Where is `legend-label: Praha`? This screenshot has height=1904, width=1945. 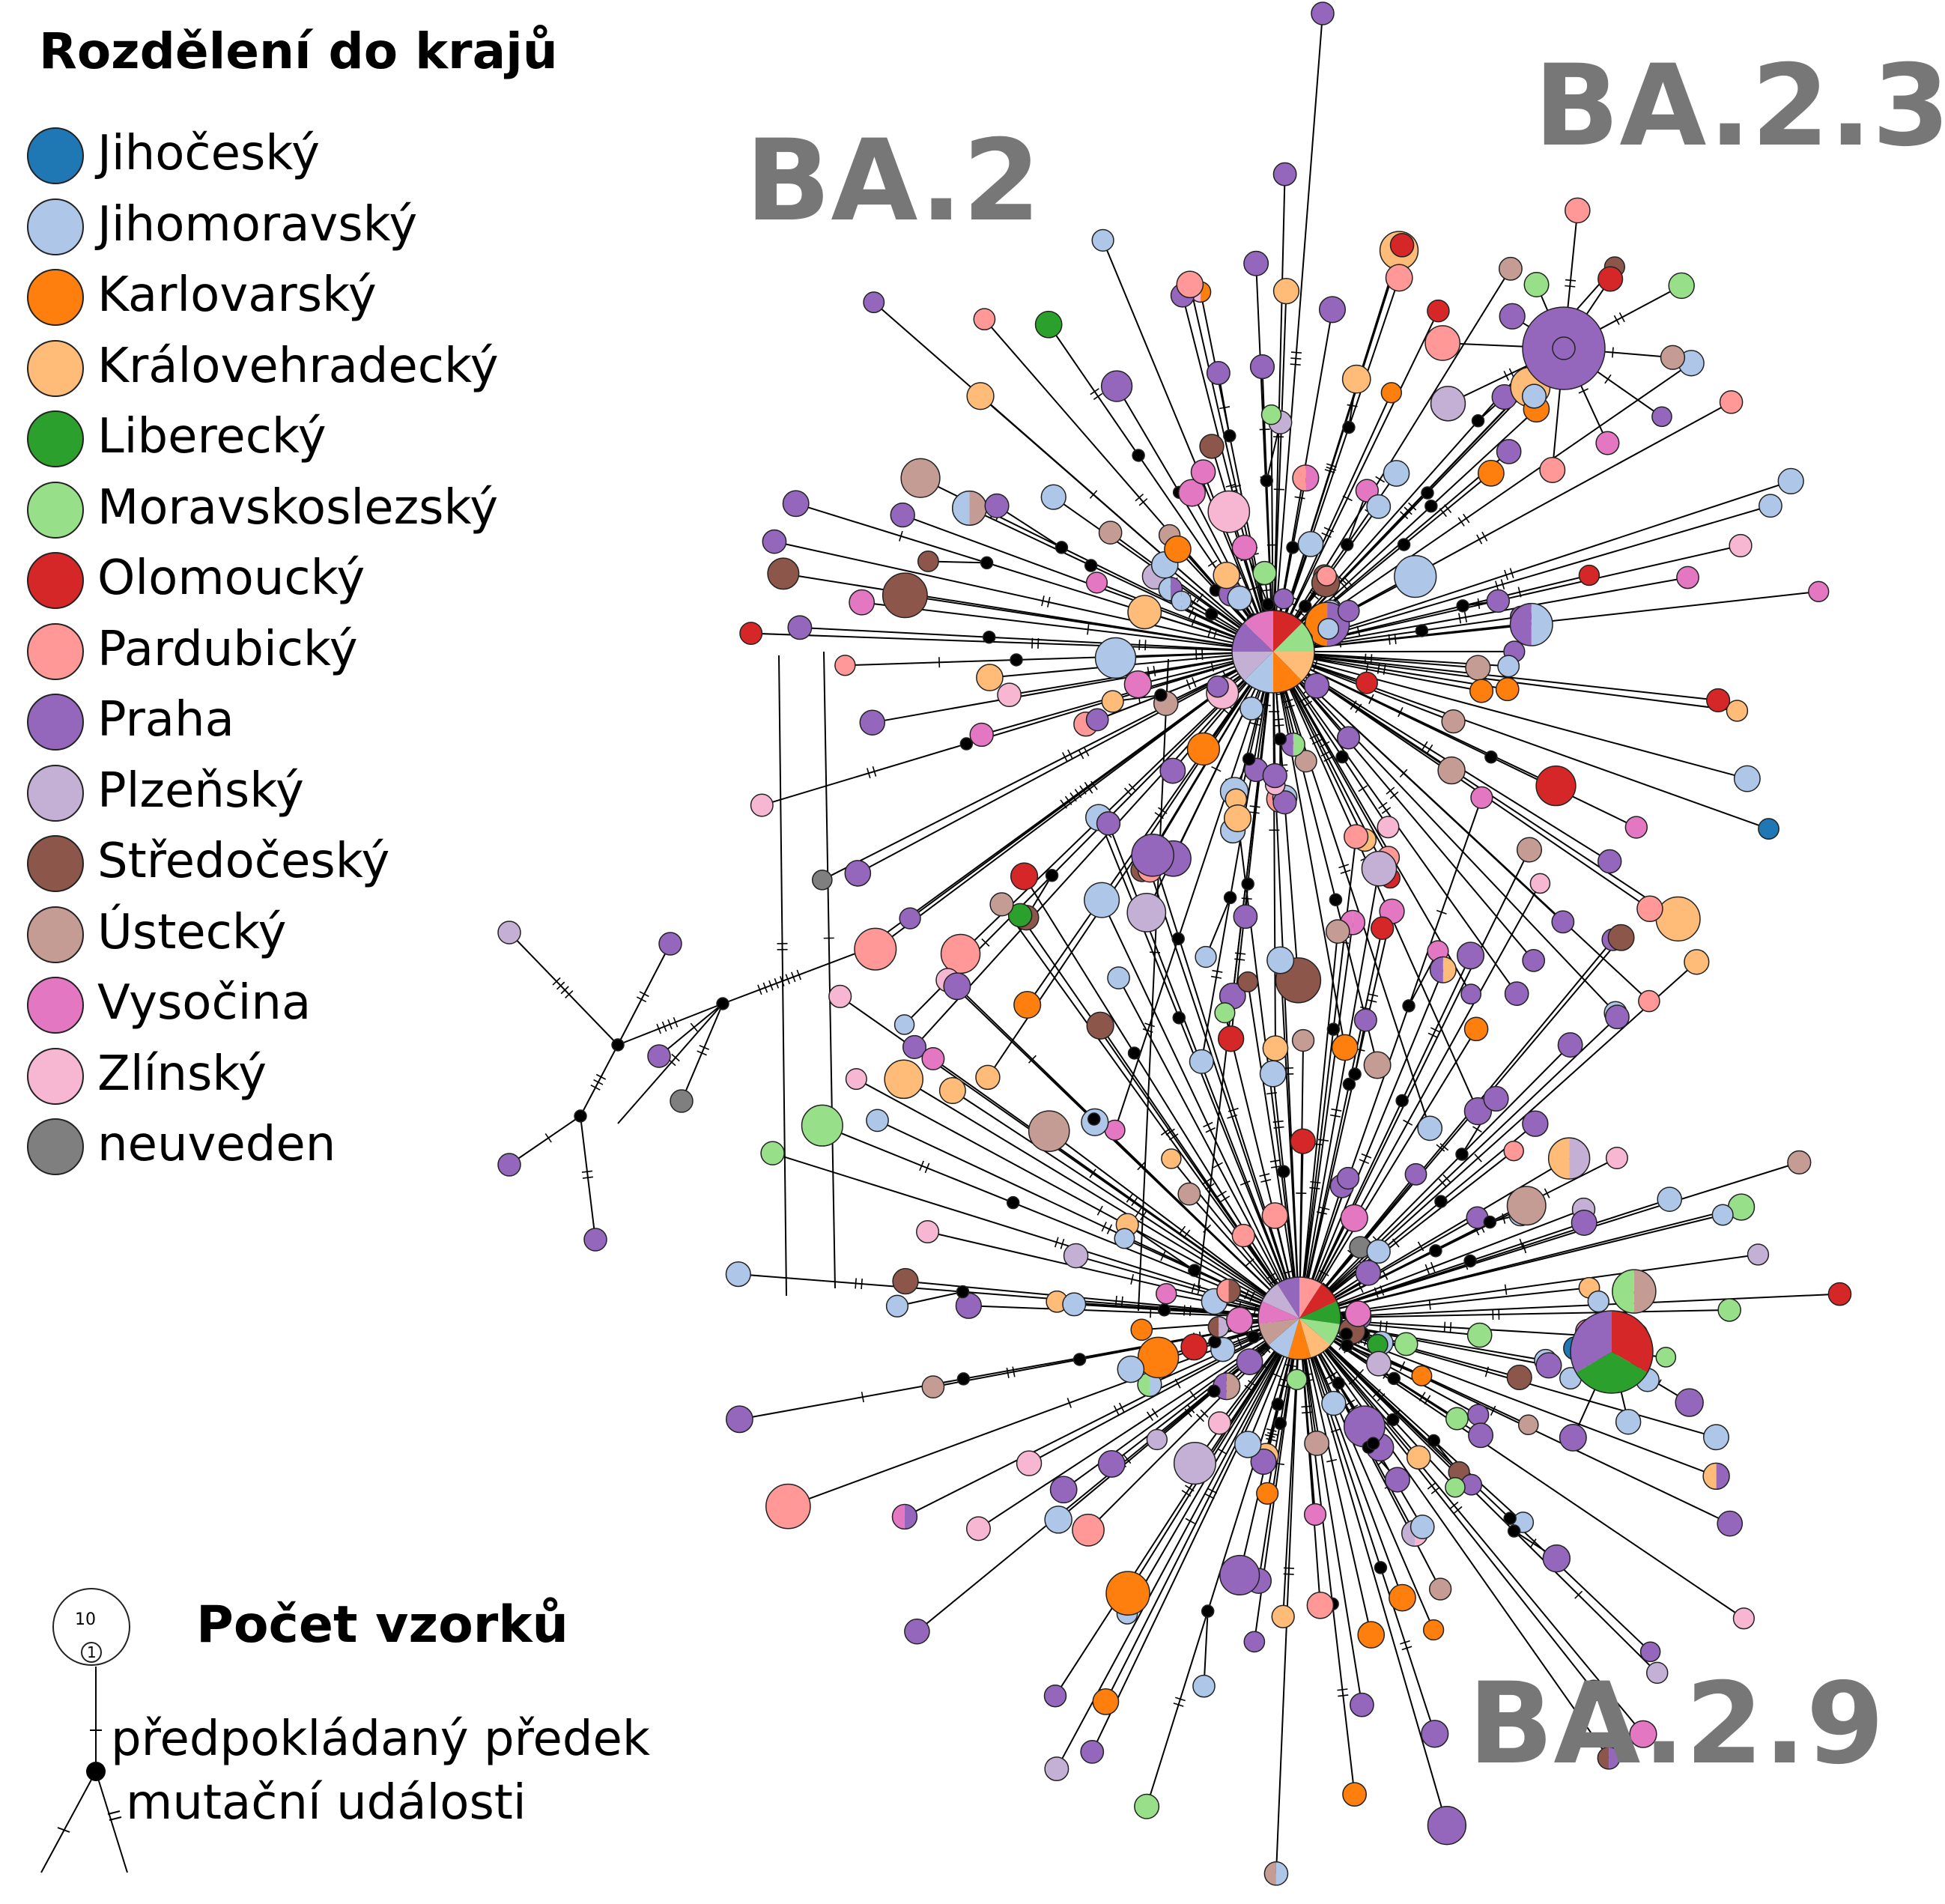 legend-label: Praha is located at coordinates (165, 720).